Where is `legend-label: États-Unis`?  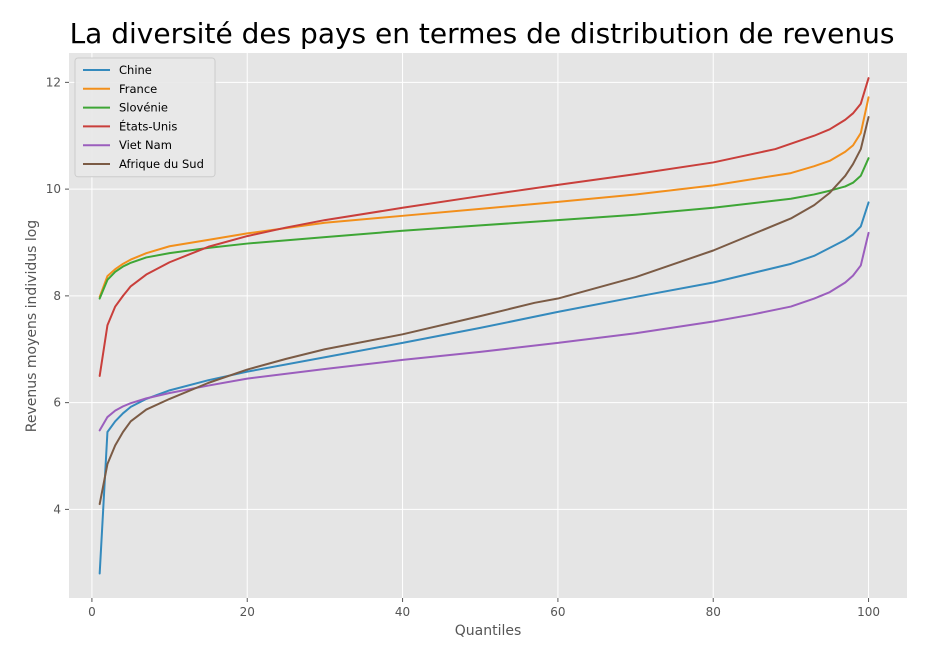 legend-label: États-Unis is located at coordinates (148, 125).